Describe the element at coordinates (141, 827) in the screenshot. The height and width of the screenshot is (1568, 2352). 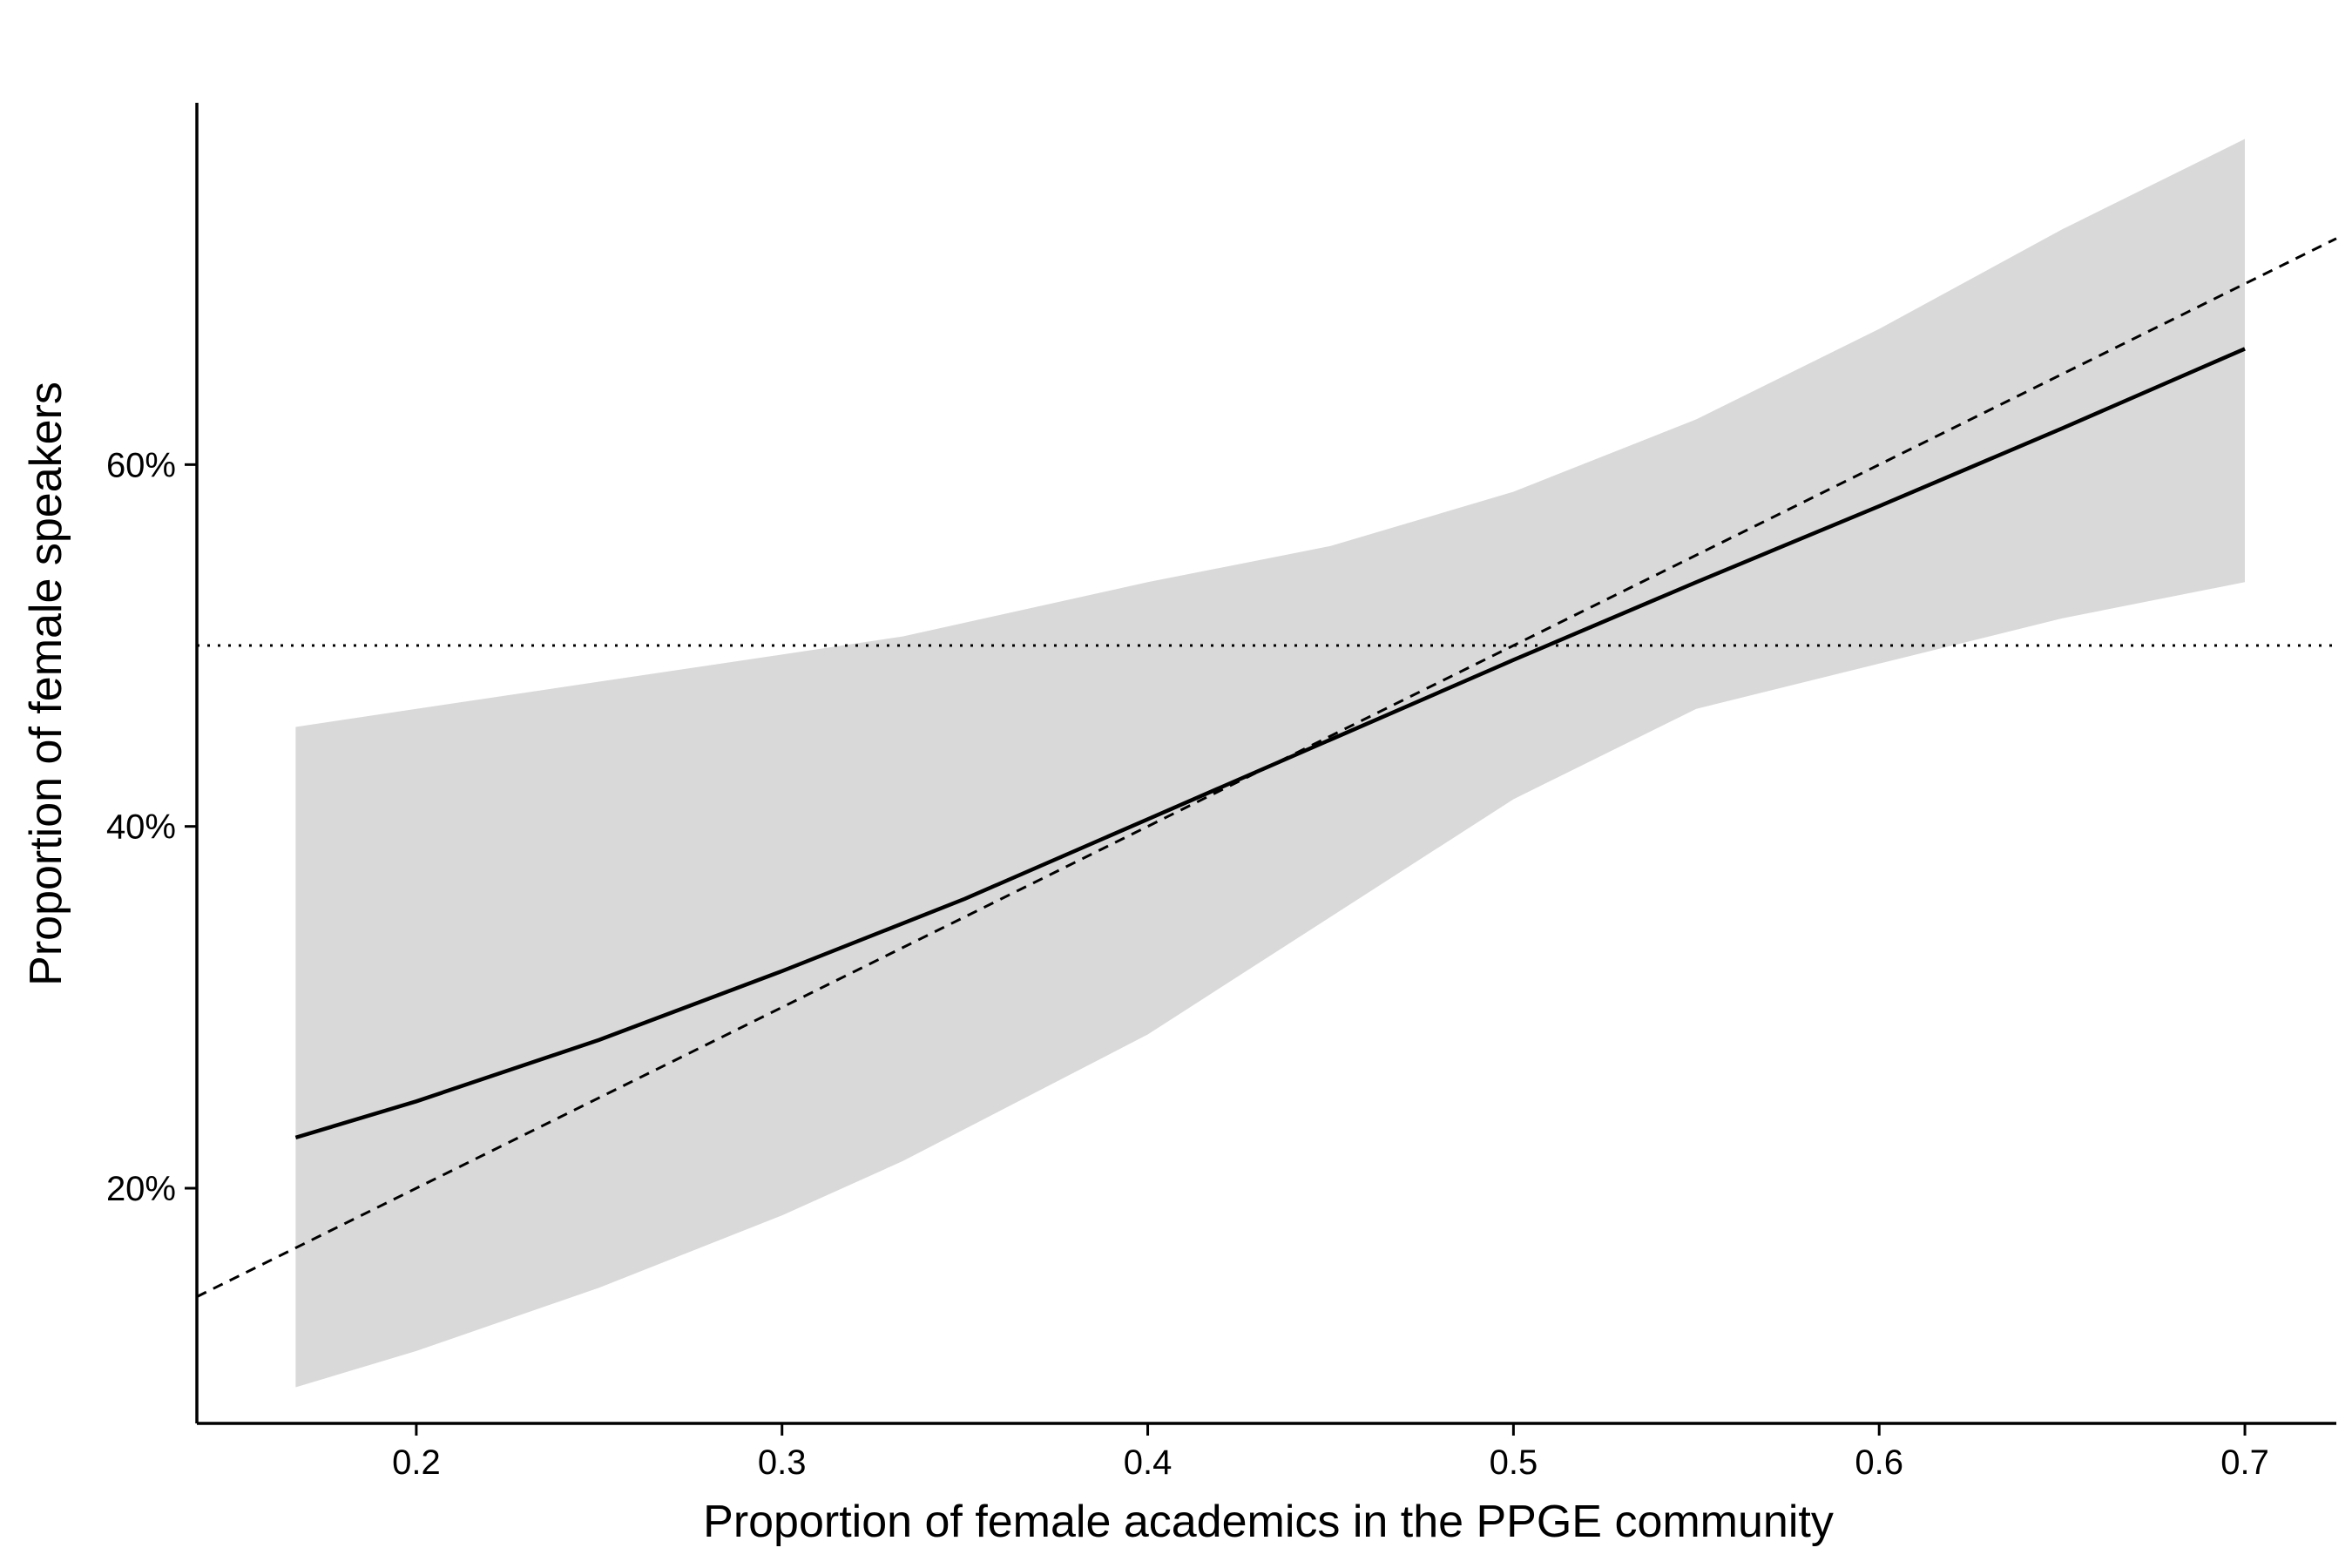
I see `y-tick-label: 40%` at that location.